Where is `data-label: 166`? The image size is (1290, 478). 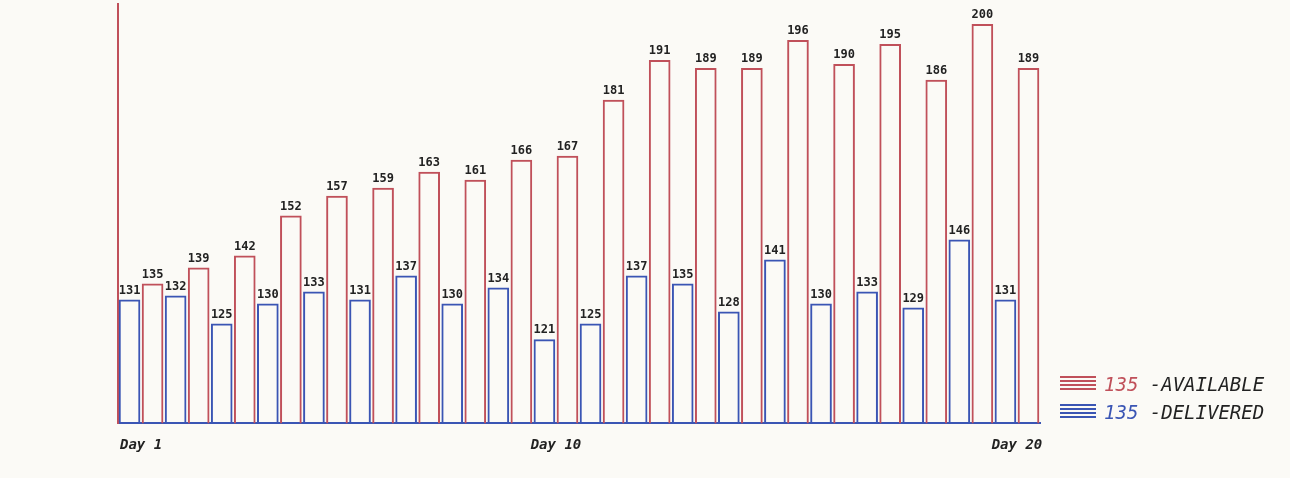 data-label: 166 is located at coordinates (521, 149).